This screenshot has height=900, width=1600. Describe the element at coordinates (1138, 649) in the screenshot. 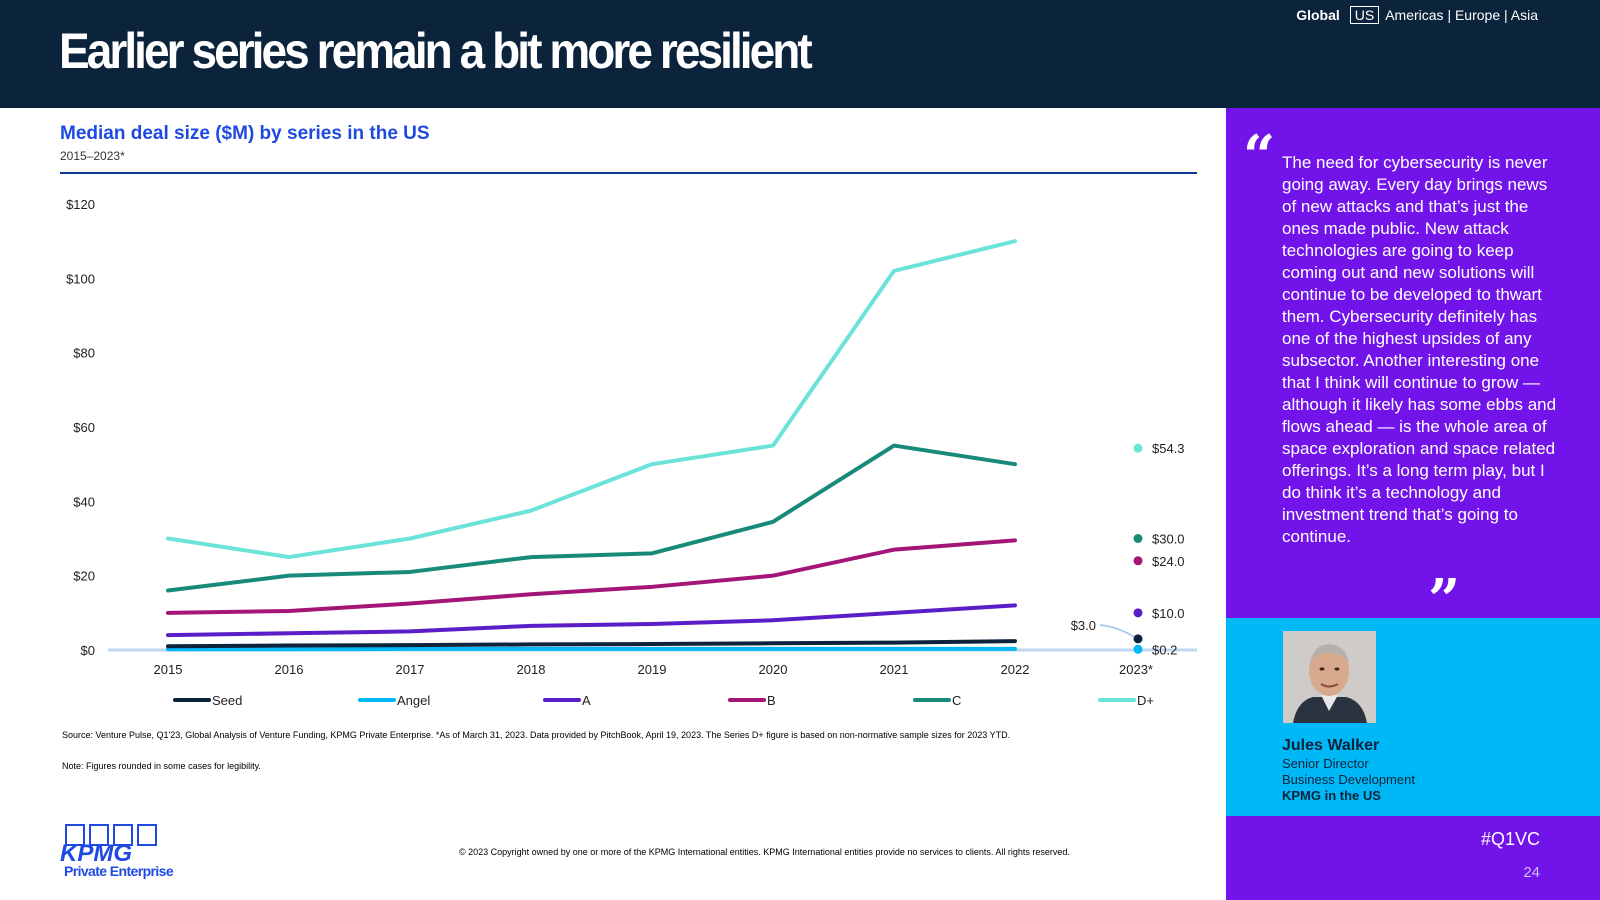

I see `data-point-2023-angel` at that location.